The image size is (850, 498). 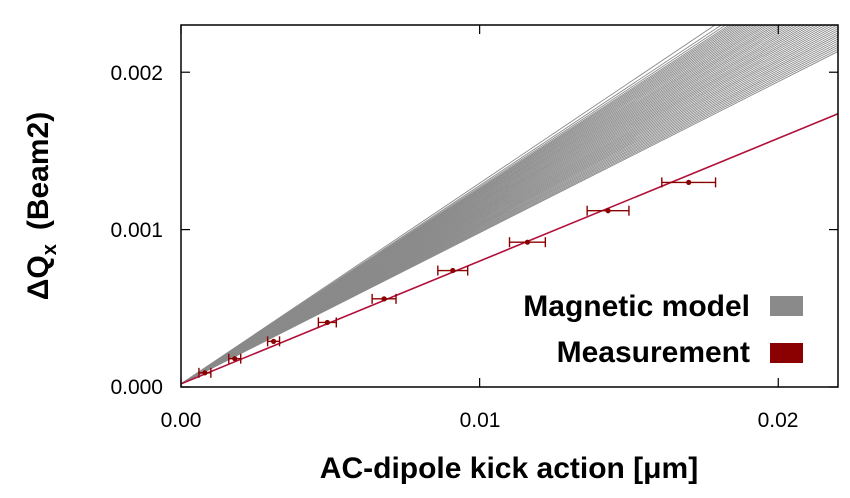 I want to click on legend-swatch-measurement, so click(x=786, y=353).